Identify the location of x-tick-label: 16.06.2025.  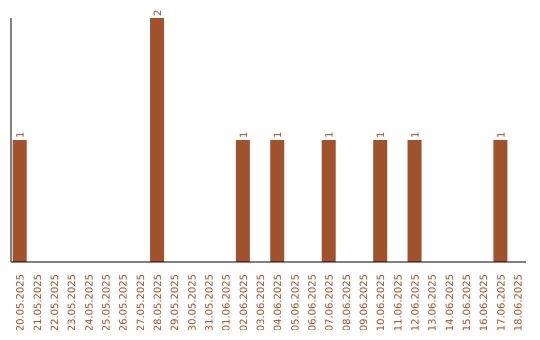
(484, 303).